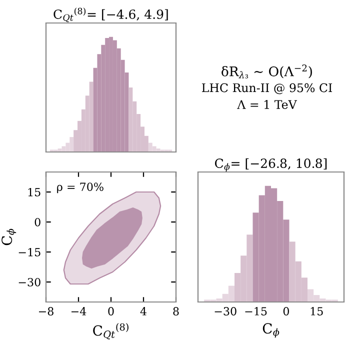  Describe the element at coordinates (267, 71) in the screenshot. I see `text: δR$_{λ₃}$ ∼ O(Λ$^{−2}$)` at that location.